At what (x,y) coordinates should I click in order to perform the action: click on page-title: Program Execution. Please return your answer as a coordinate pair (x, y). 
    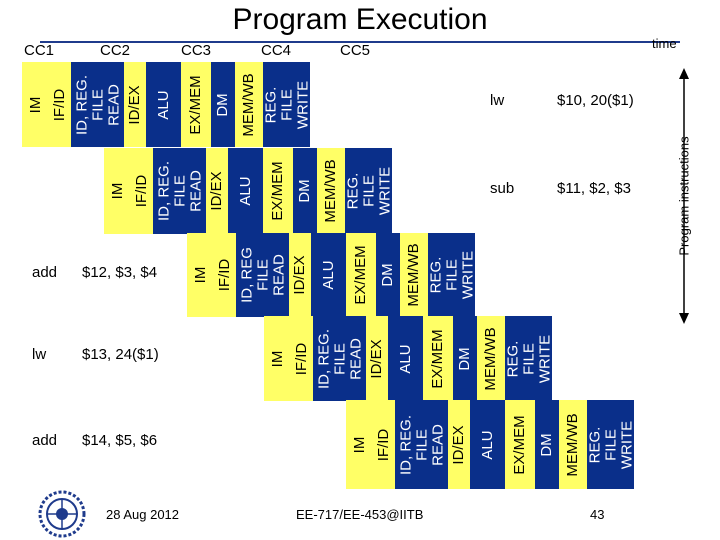
    Looking at the image, I should click on (360, 19).